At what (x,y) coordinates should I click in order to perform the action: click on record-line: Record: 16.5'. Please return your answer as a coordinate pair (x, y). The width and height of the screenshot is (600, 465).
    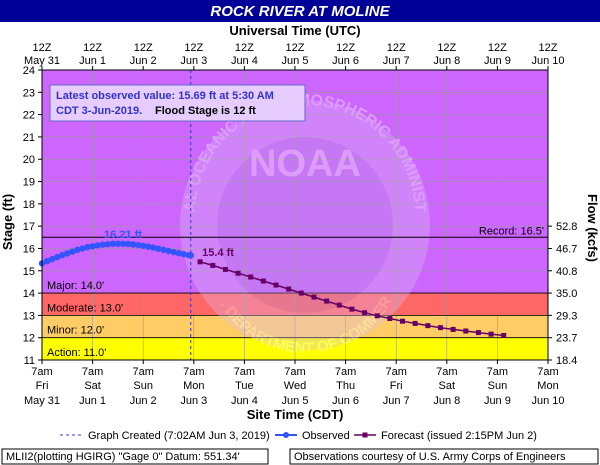
    Looking at the image, I should click on (295, 231).